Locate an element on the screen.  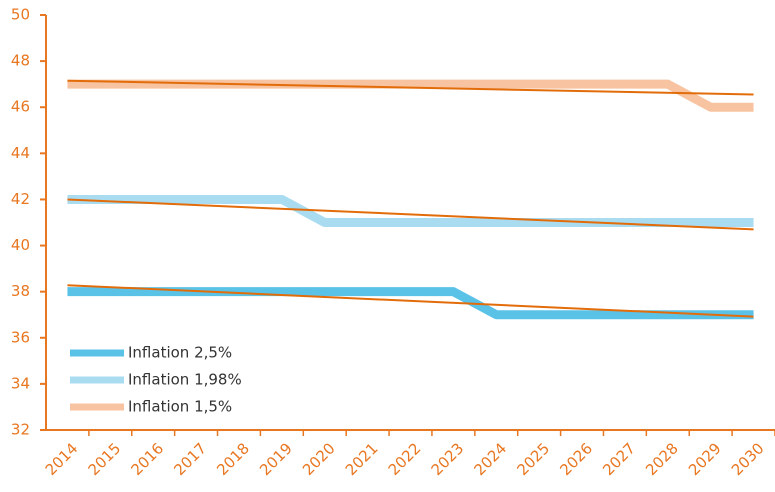
x-tick-label: 2030 is located at coordinates (748, 459).